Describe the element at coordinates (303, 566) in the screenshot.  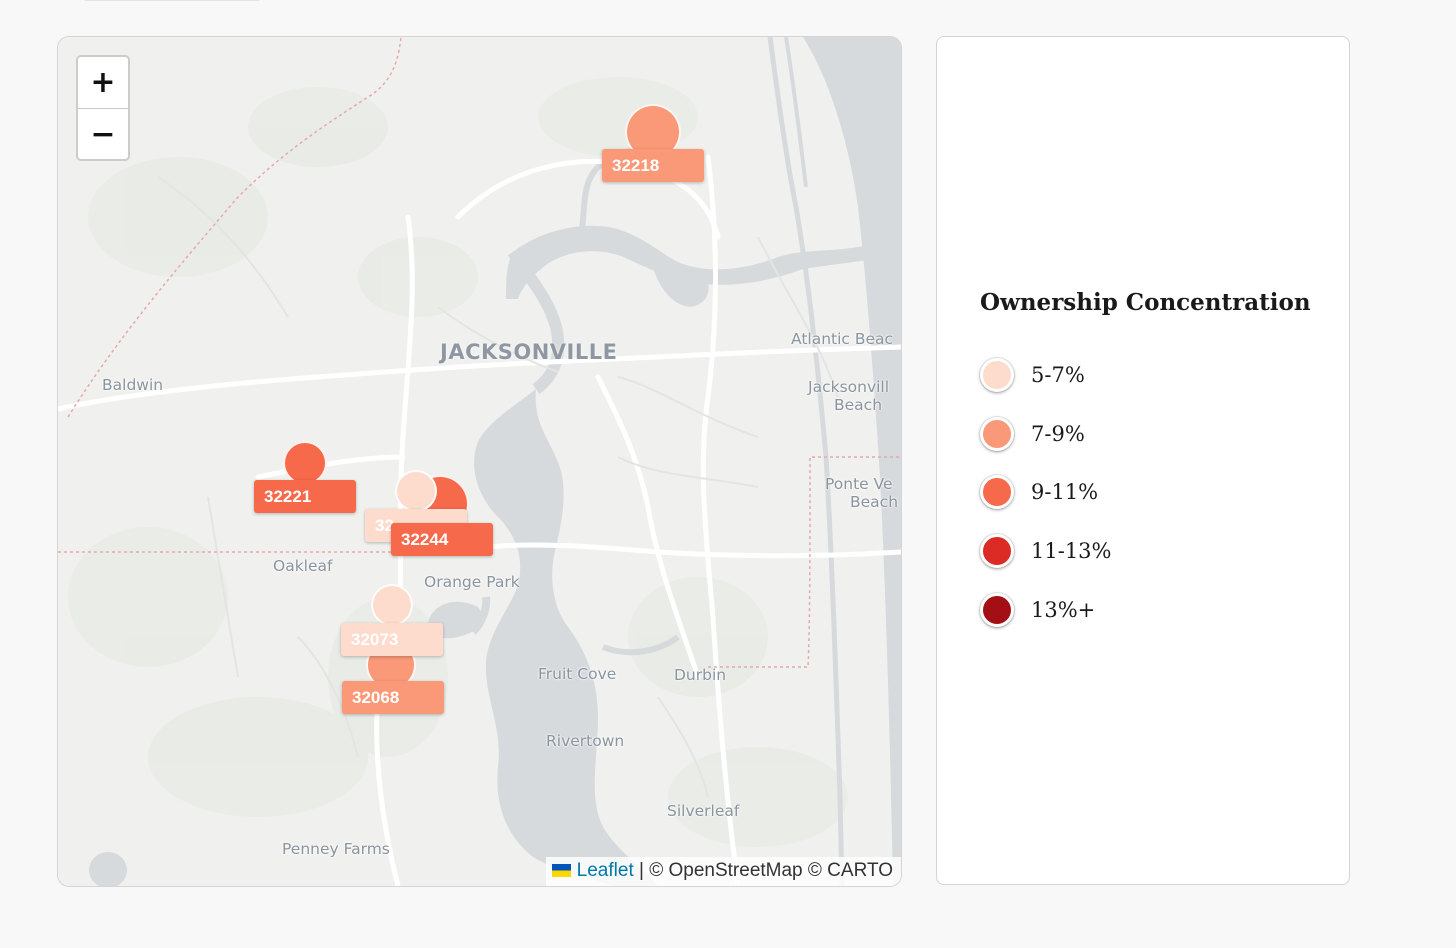
I see `place-label-oakleaf: Oakleaf` at that location.